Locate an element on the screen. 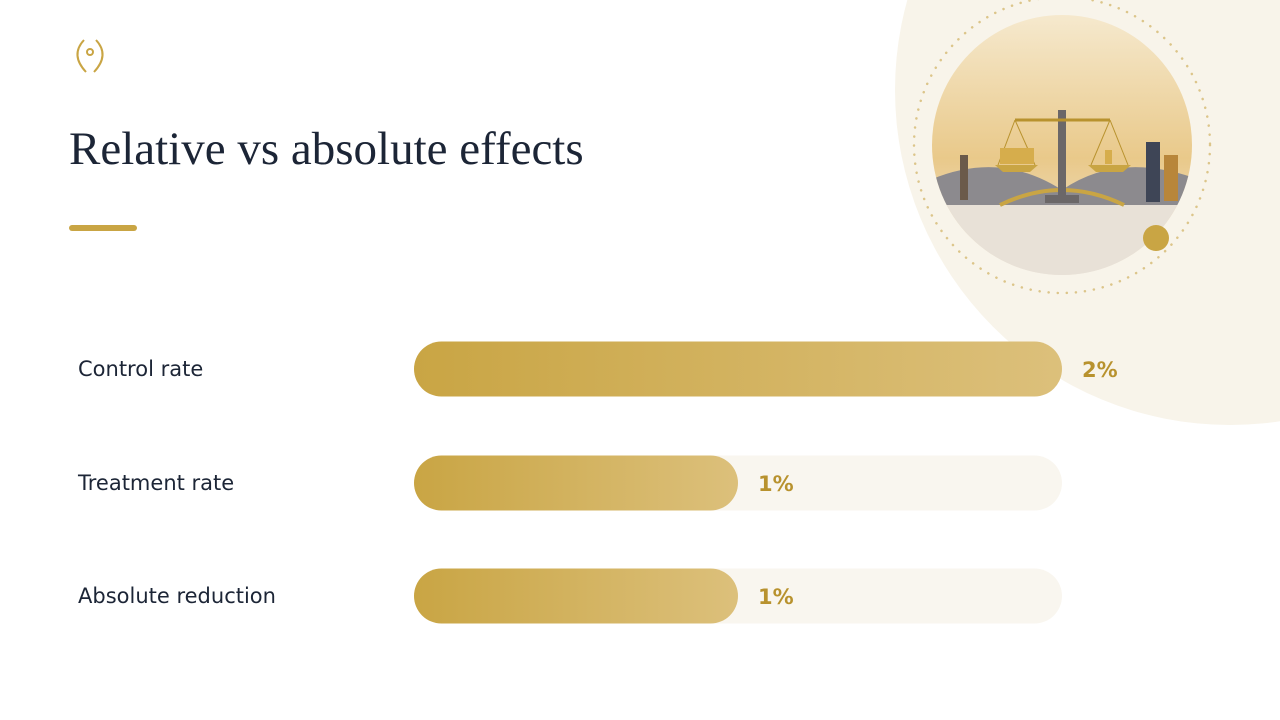  accent-dot is located at coordinates (1156, 238).